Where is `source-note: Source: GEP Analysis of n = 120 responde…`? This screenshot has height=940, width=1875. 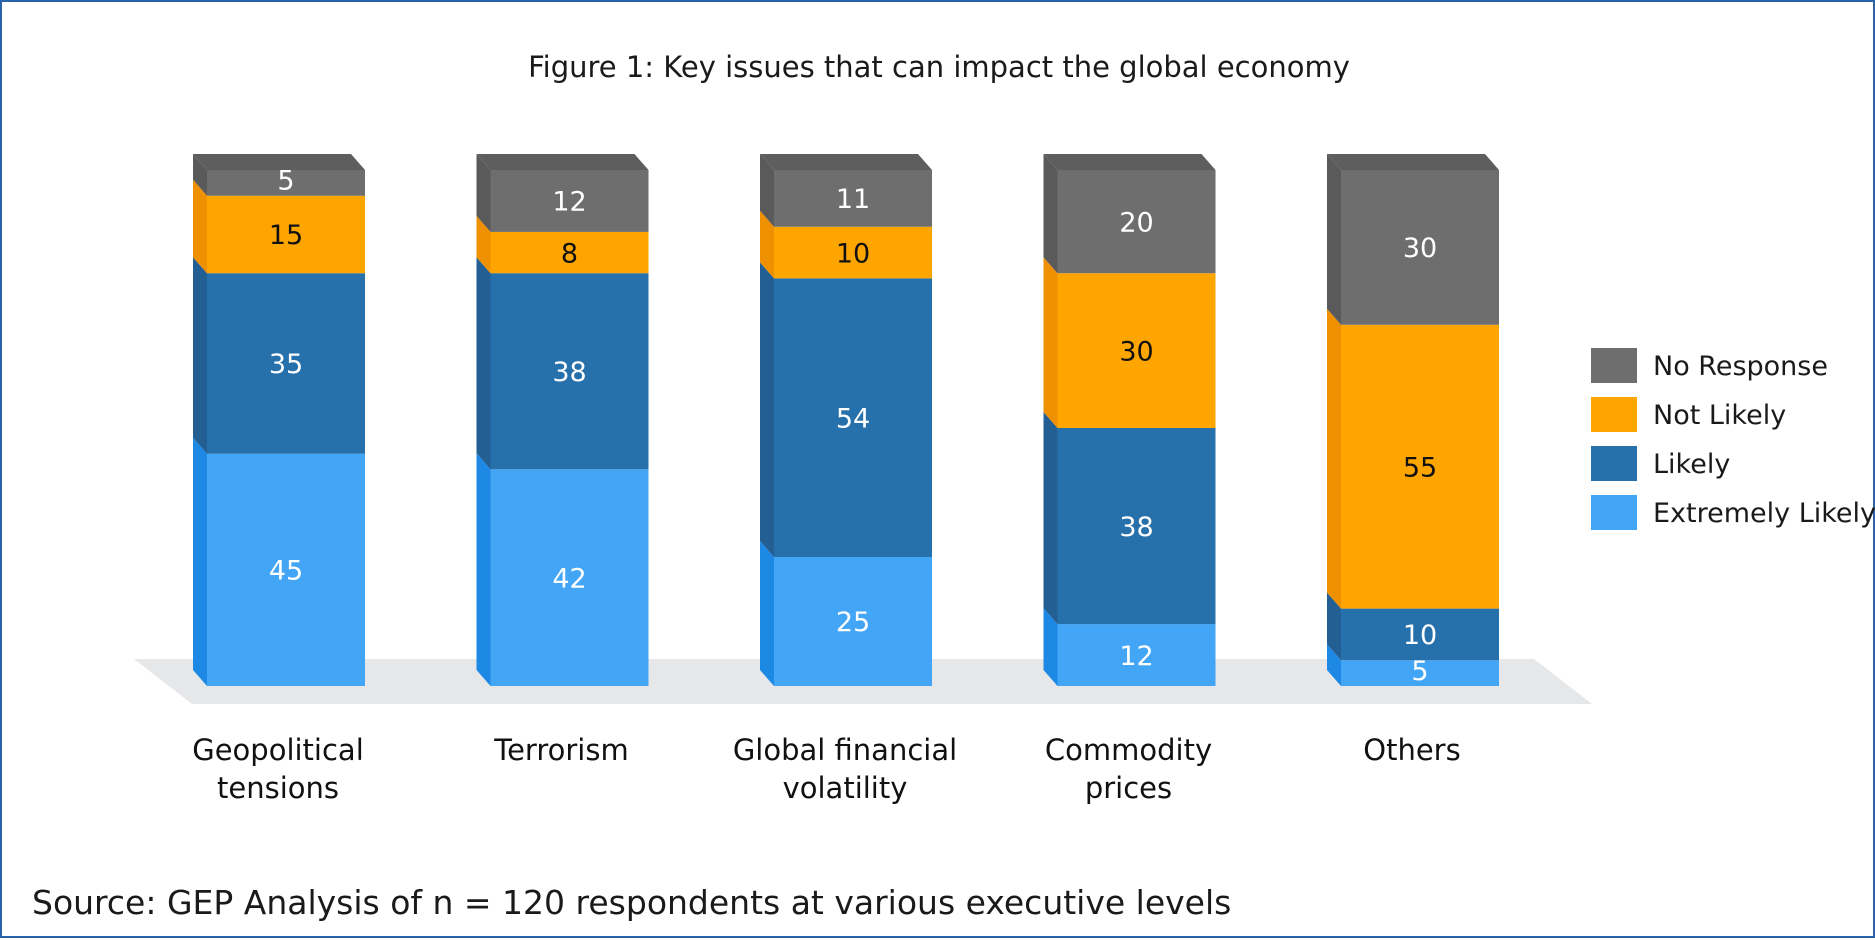
source-note: Source: GEP Analysis of n = 120 responde… is located at coordinates (631, 902).